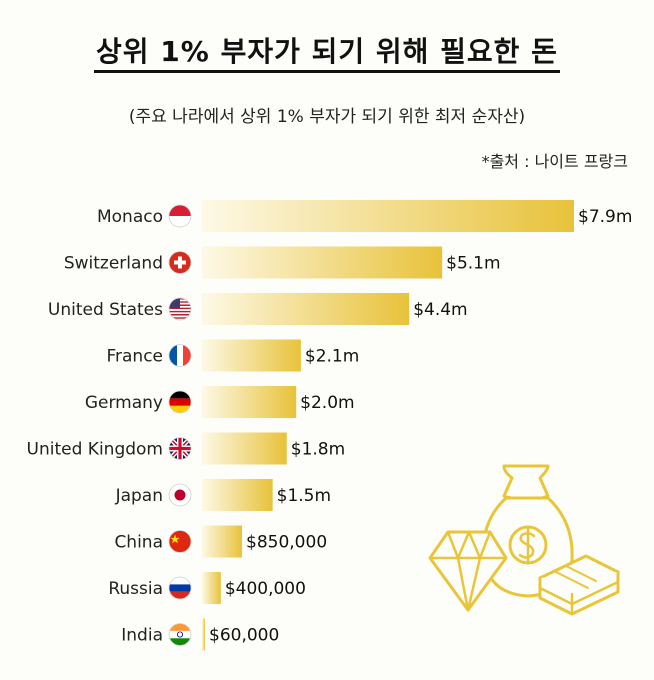  I want to click on category-label: China, so click(138, 543).